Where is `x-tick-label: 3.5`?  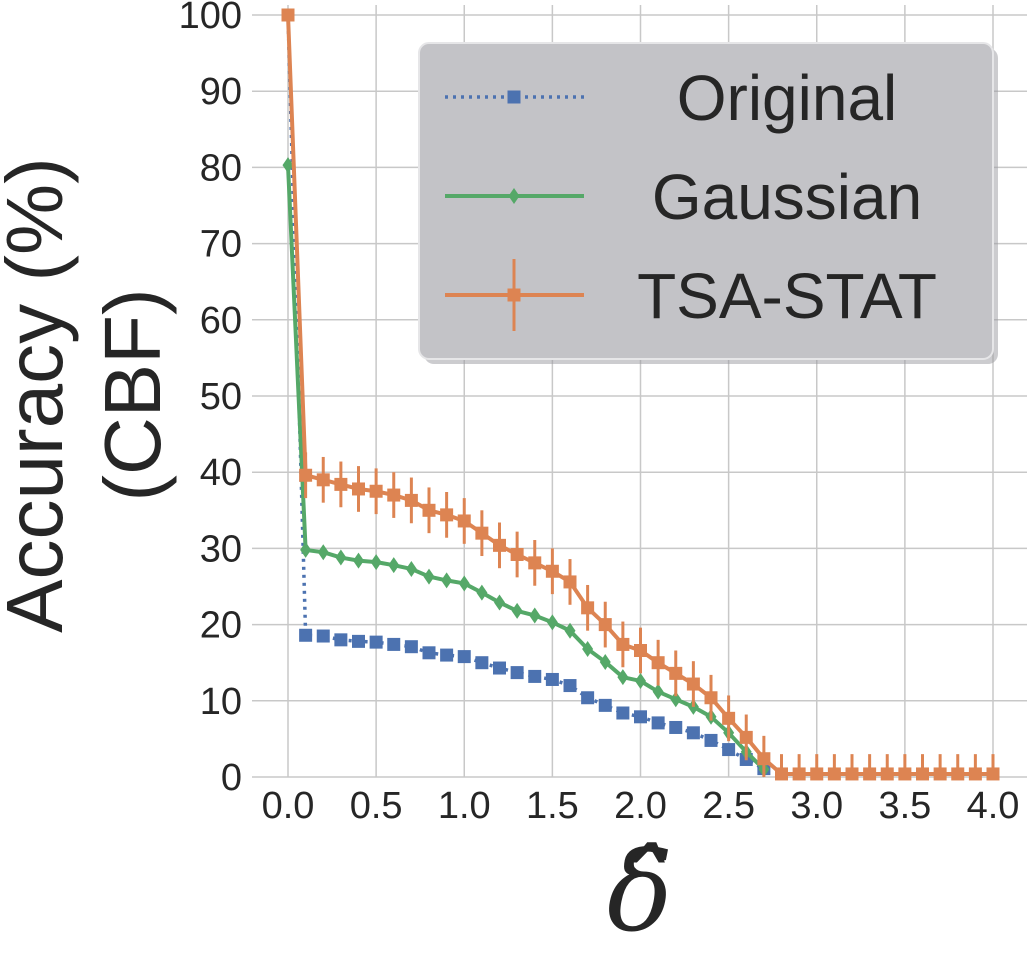
x-tick-label: 3.5 is located at coordinates (904, 806).